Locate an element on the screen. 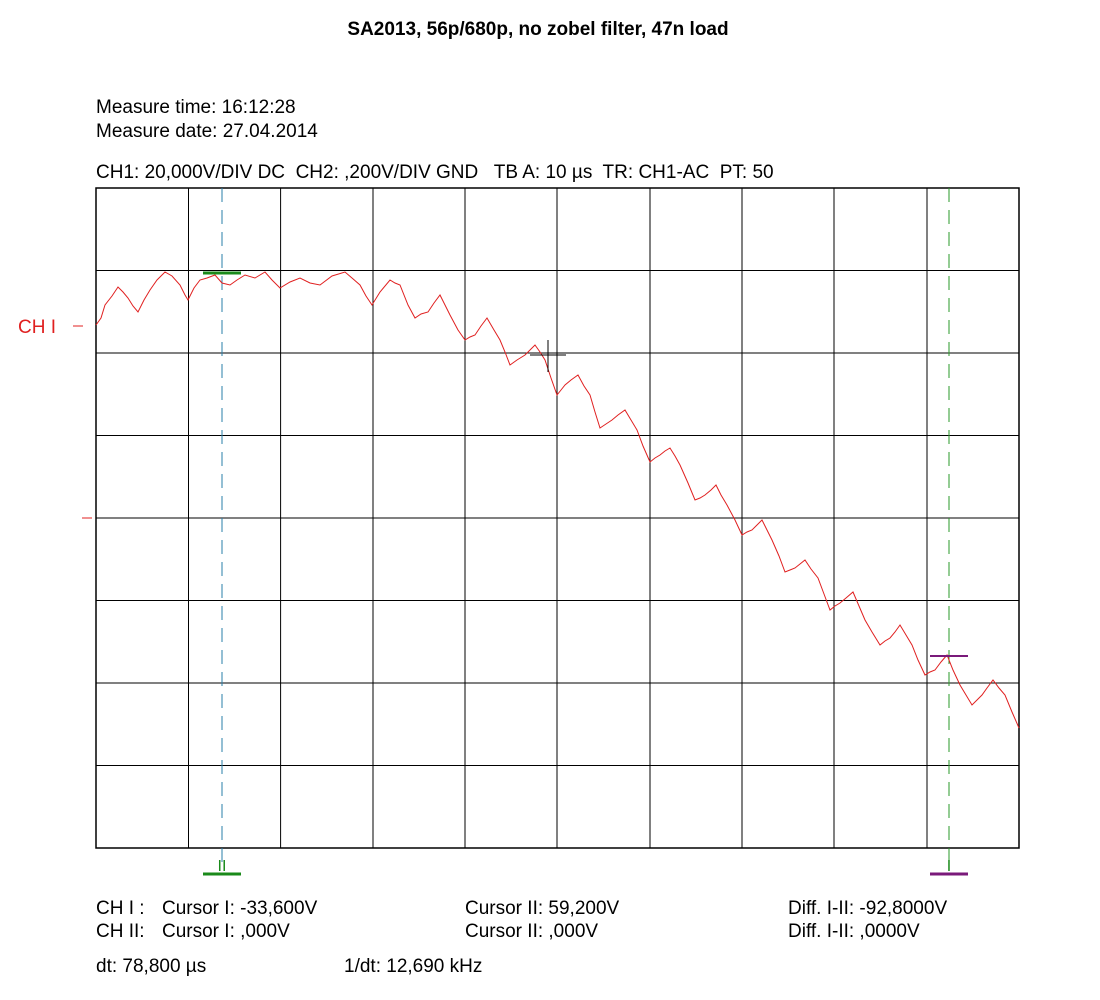 The image size is (1100, 1000). readout-cursor2: Cursor II: 59,200V is located at coordinates (542, 908).